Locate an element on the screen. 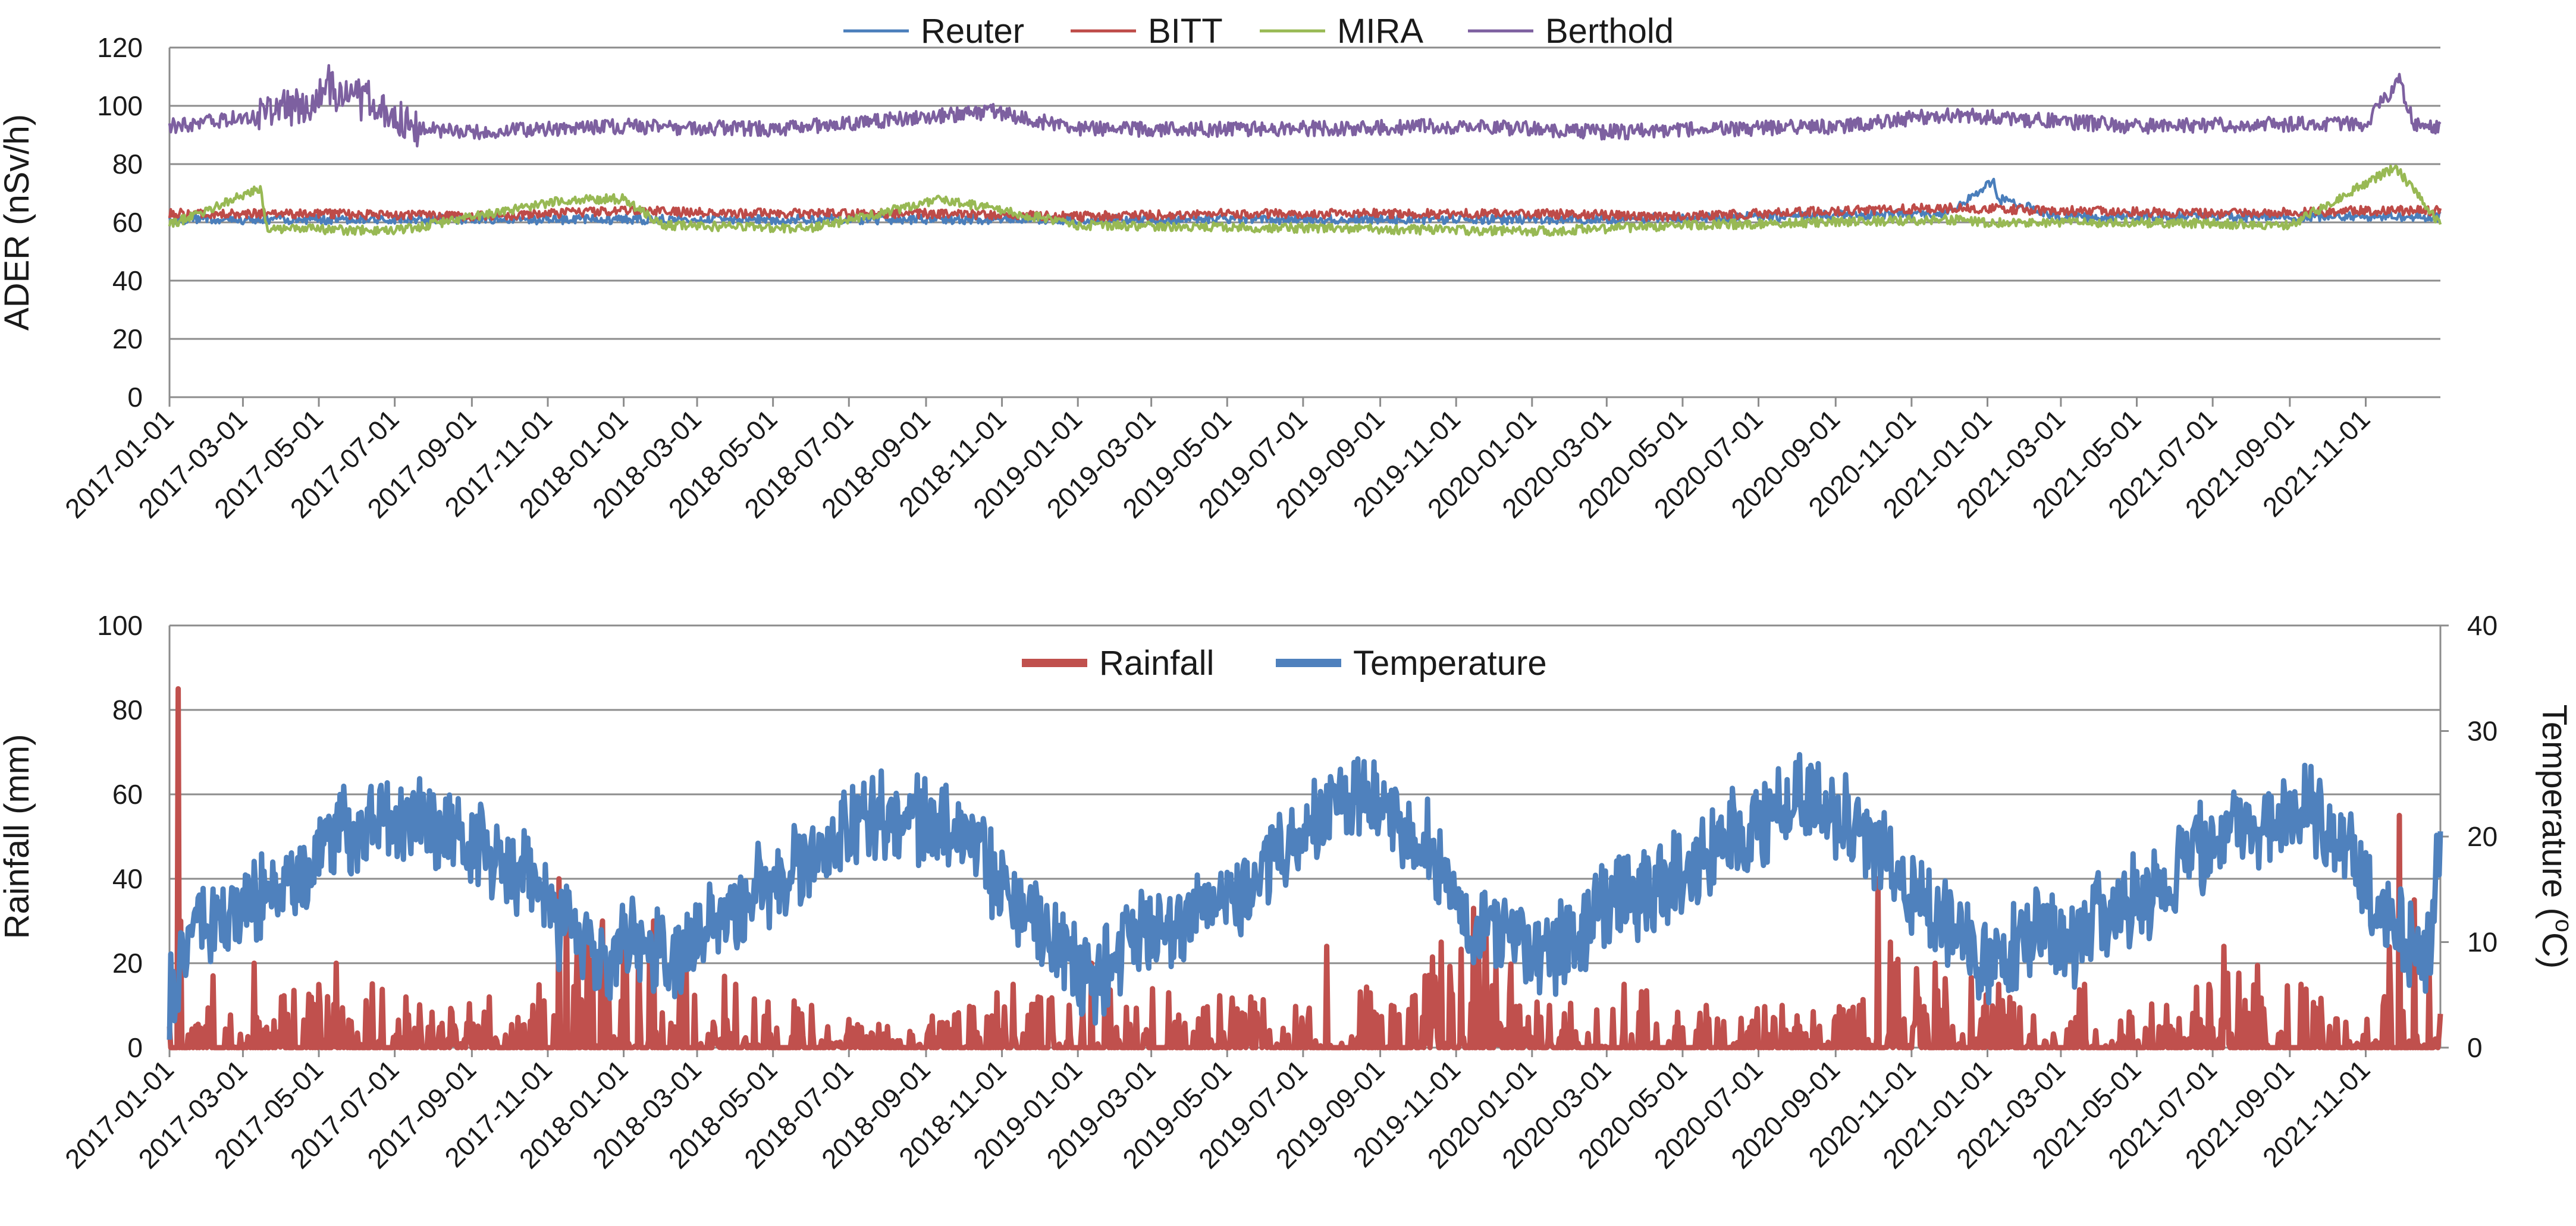  0-series-mira is located at coordinates (1305, 201).